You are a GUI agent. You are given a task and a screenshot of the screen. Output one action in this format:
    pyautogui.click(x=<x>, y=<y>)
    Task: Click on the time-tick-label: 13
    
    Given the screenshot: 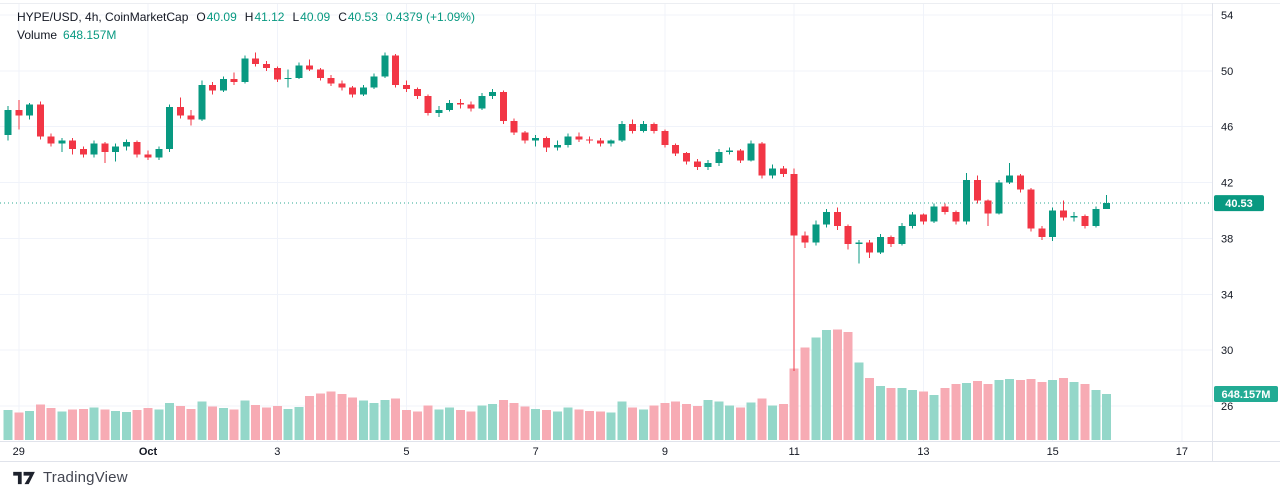 What is the action you would take?
    pyautogui.click(x=923, y=452)
    